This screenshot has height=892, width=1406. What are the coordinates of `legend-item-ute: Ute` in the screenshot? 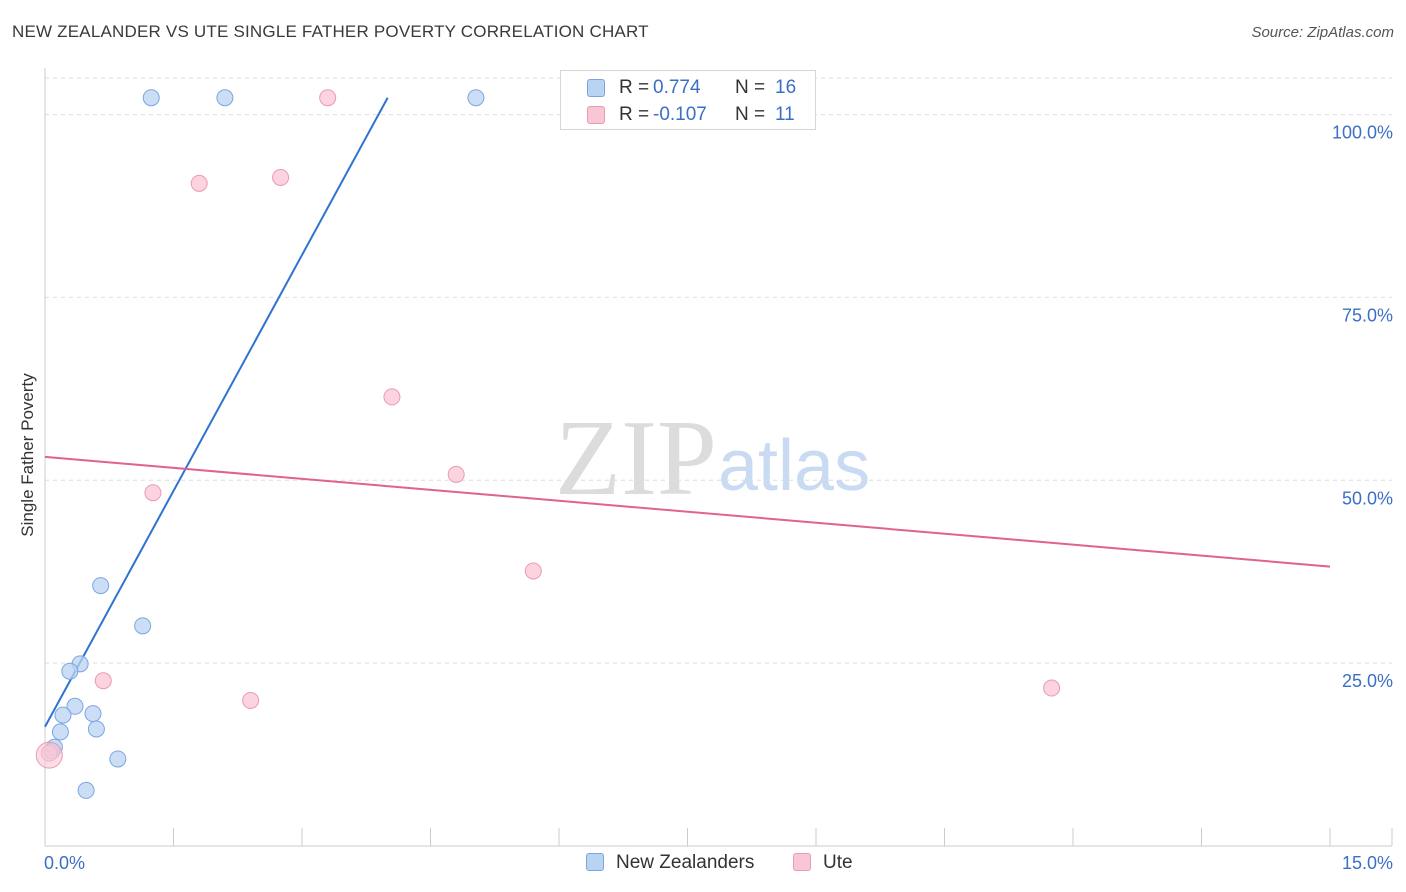 It's located at (823, 863).